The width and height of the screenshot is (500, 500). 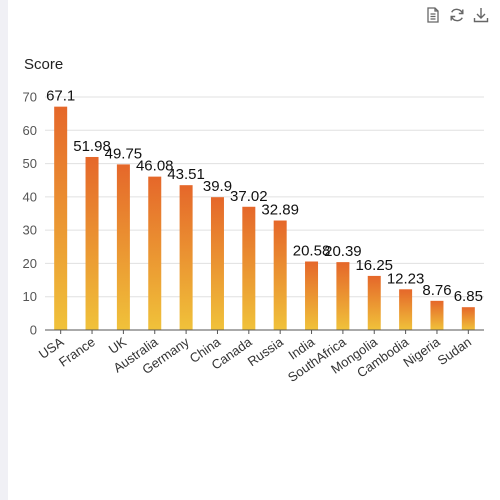 I want to click on y-tick-label: 70, so click(x=30, y=97).